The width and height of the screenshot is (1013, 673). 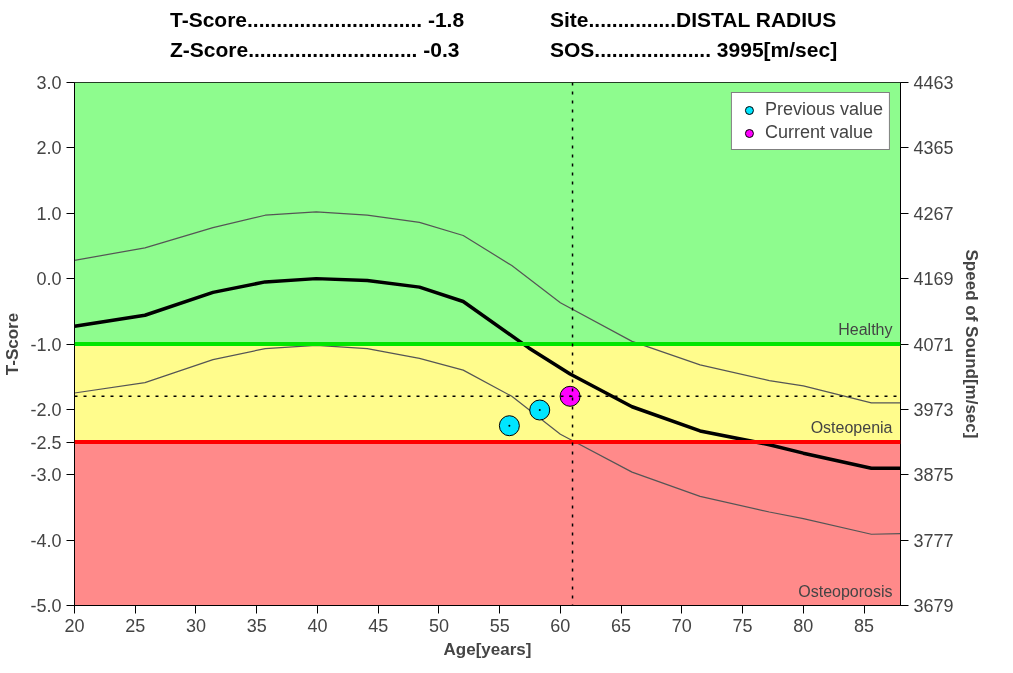 I want to click on x-tick-label: 70, so click(x=681, y=625).